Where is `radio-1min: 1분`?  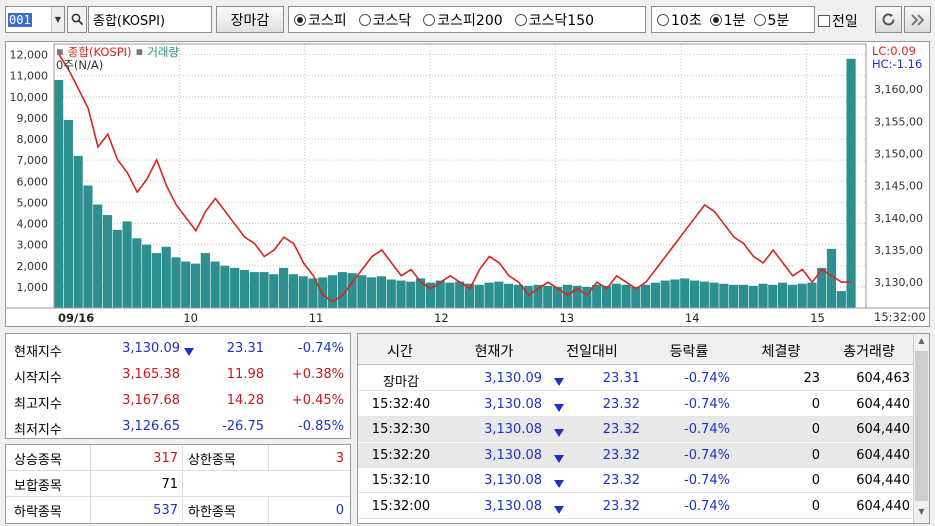 radio-1min: 1분 is located at coordinates (727, 20).